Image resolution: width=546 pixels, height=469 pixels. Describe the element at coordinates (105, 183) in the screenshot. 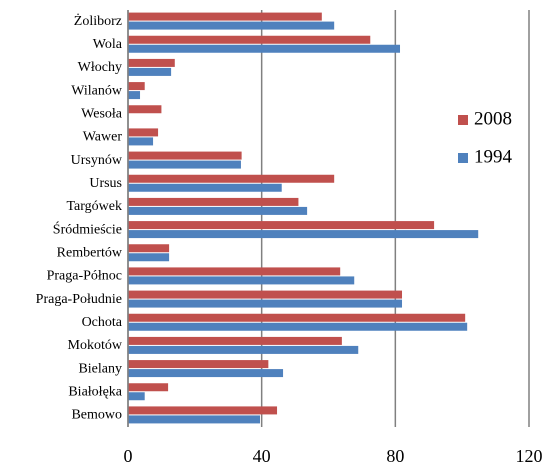

I see `y-tick-label: Ursus` at that location.